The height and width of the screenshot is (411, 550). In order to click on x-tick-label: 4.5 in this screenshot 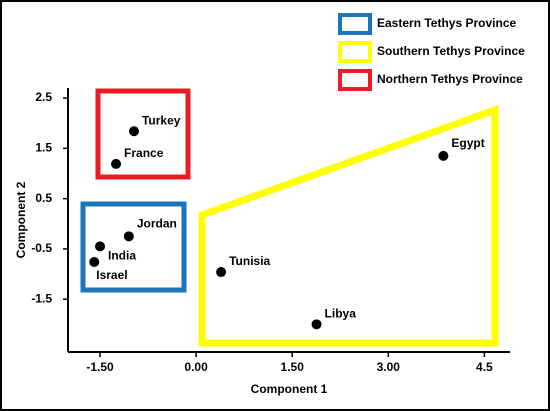, I will do `click(484, 367)`.